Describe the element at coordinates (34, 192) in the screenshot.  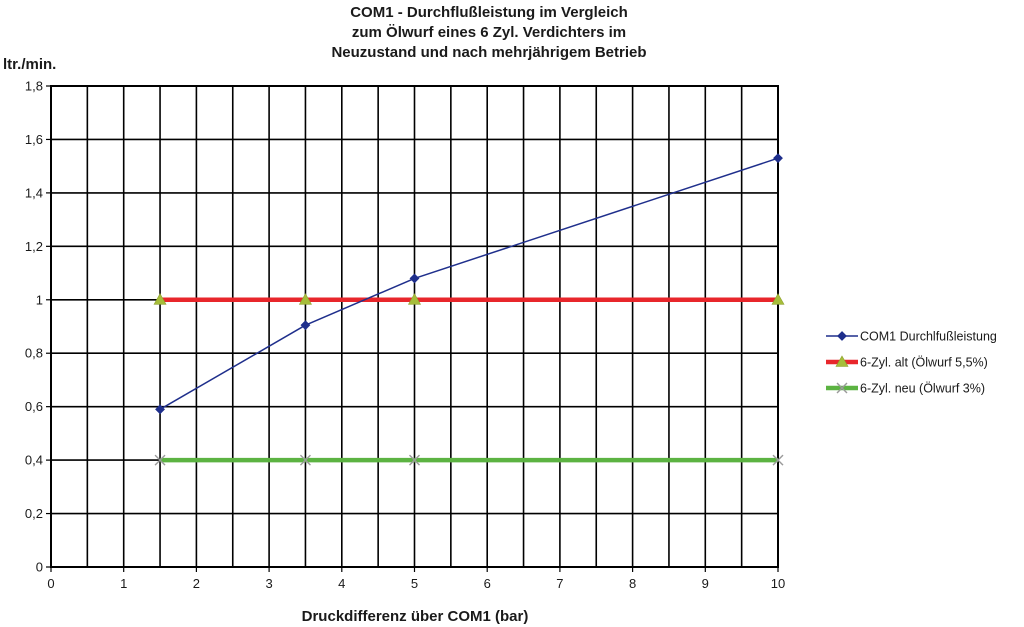
I see `y-tick-label: 1,4` at that location.